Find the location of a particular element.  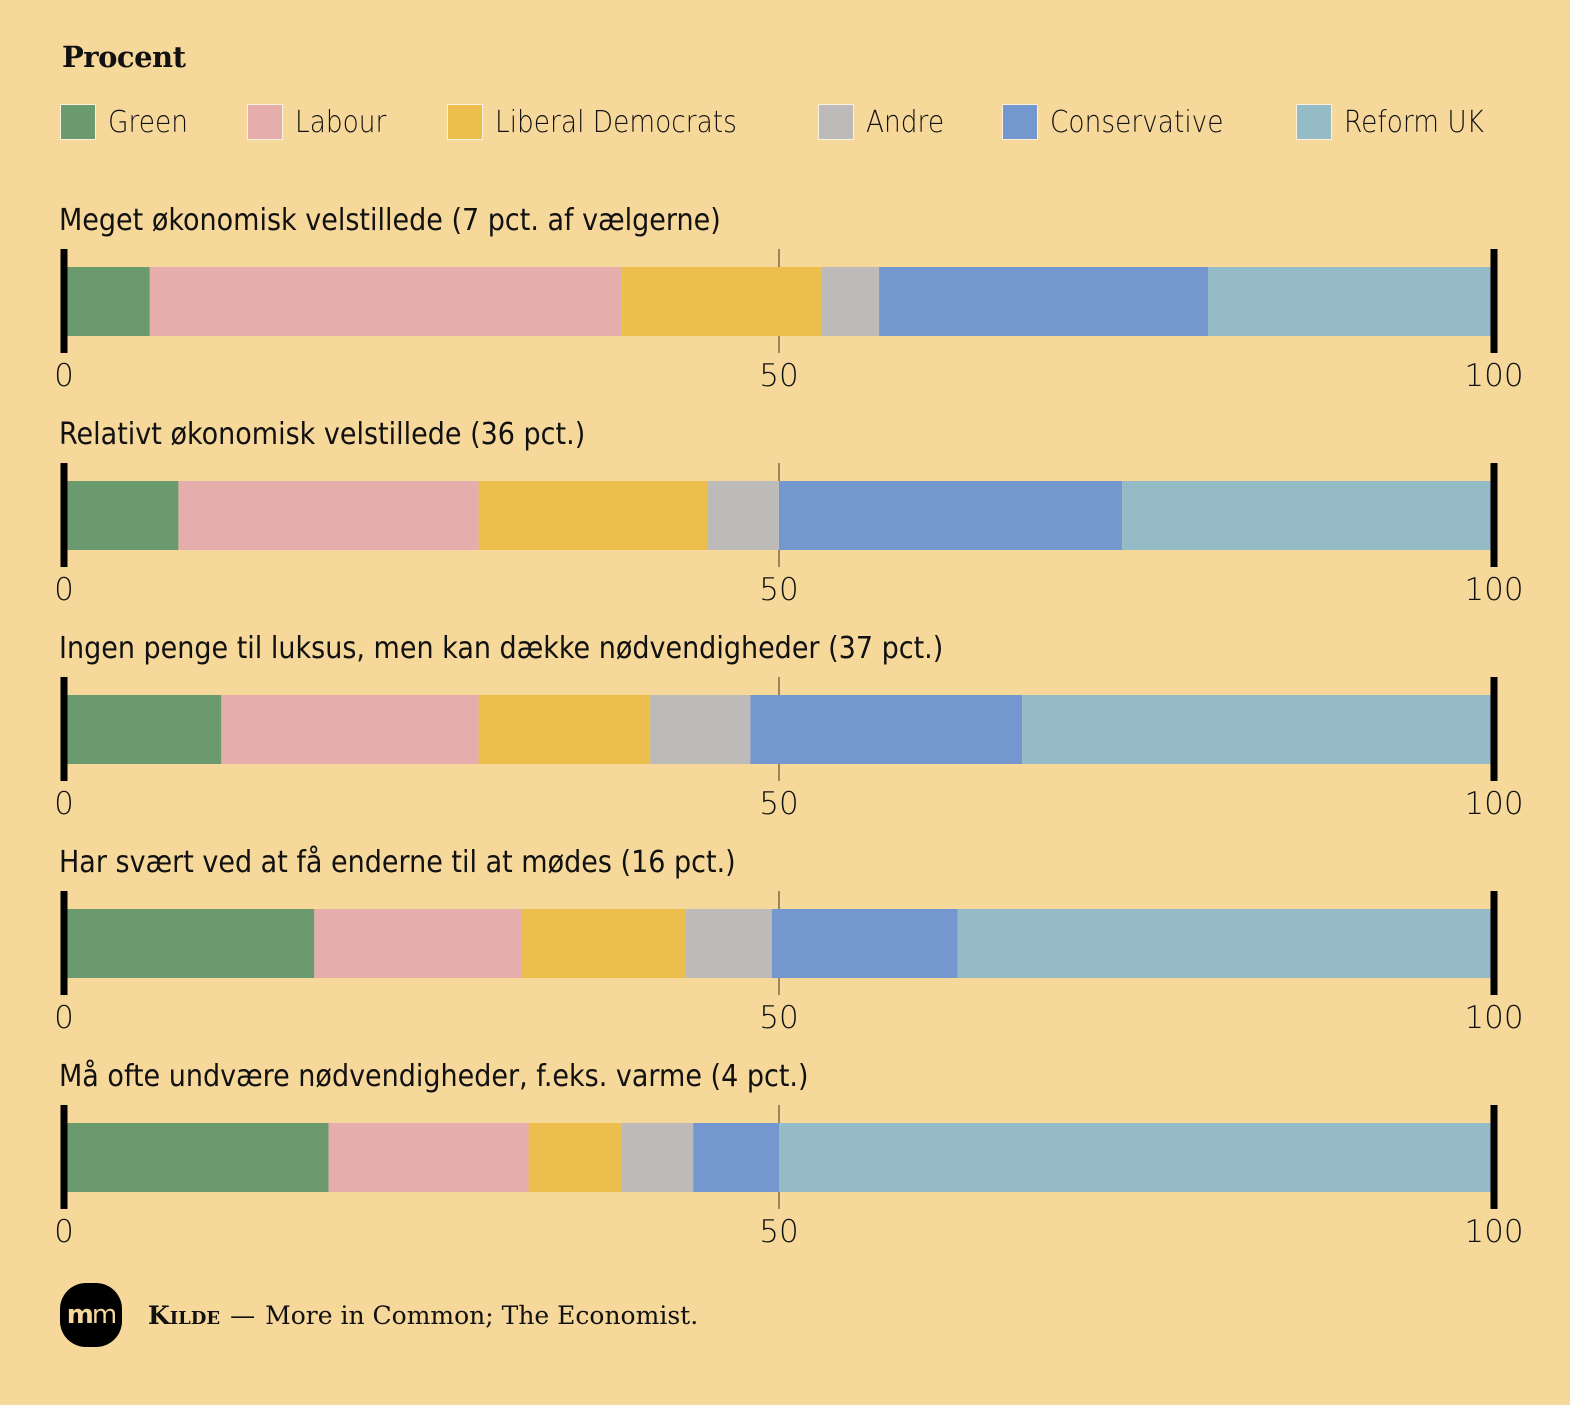

legend-item: Labour is located at coordinates (322, 122).